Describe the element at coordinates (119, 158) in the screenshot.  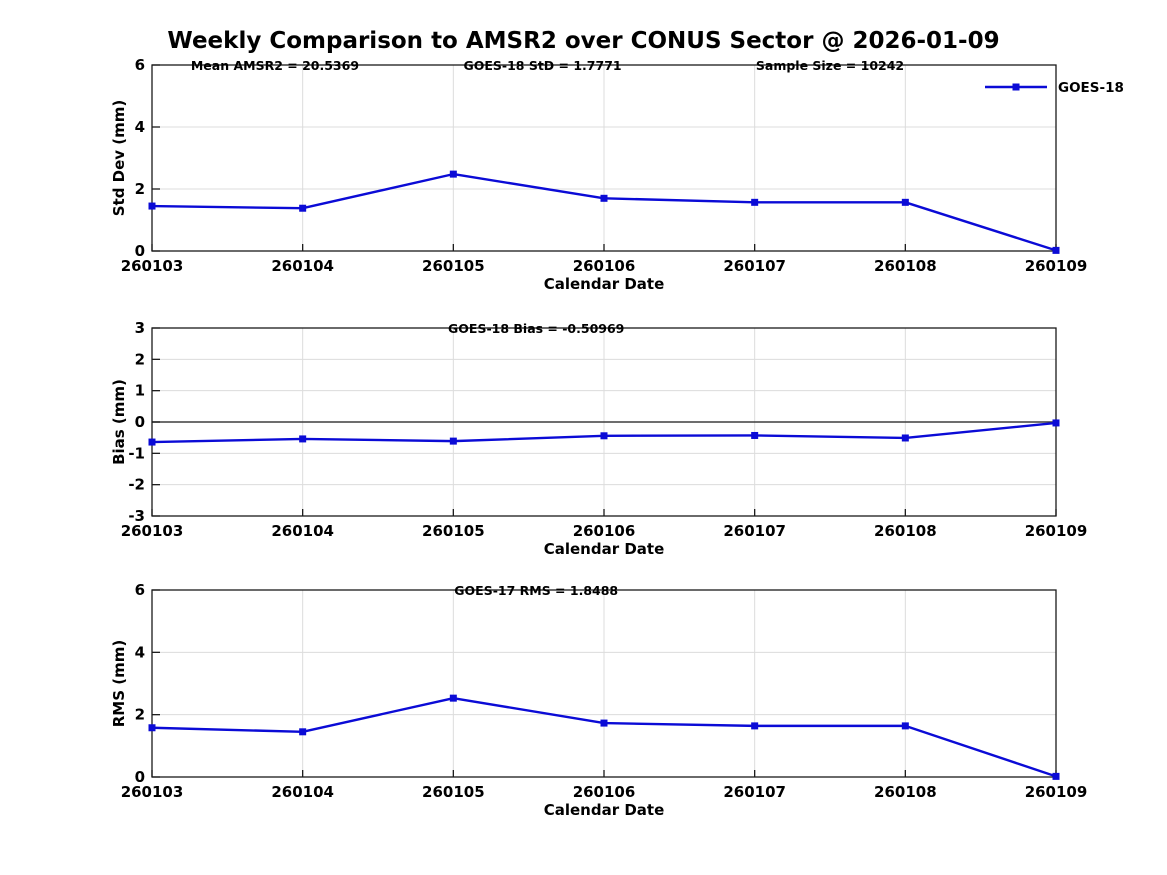
I see `y-axis-label: Std Dev (mm)` at that location.